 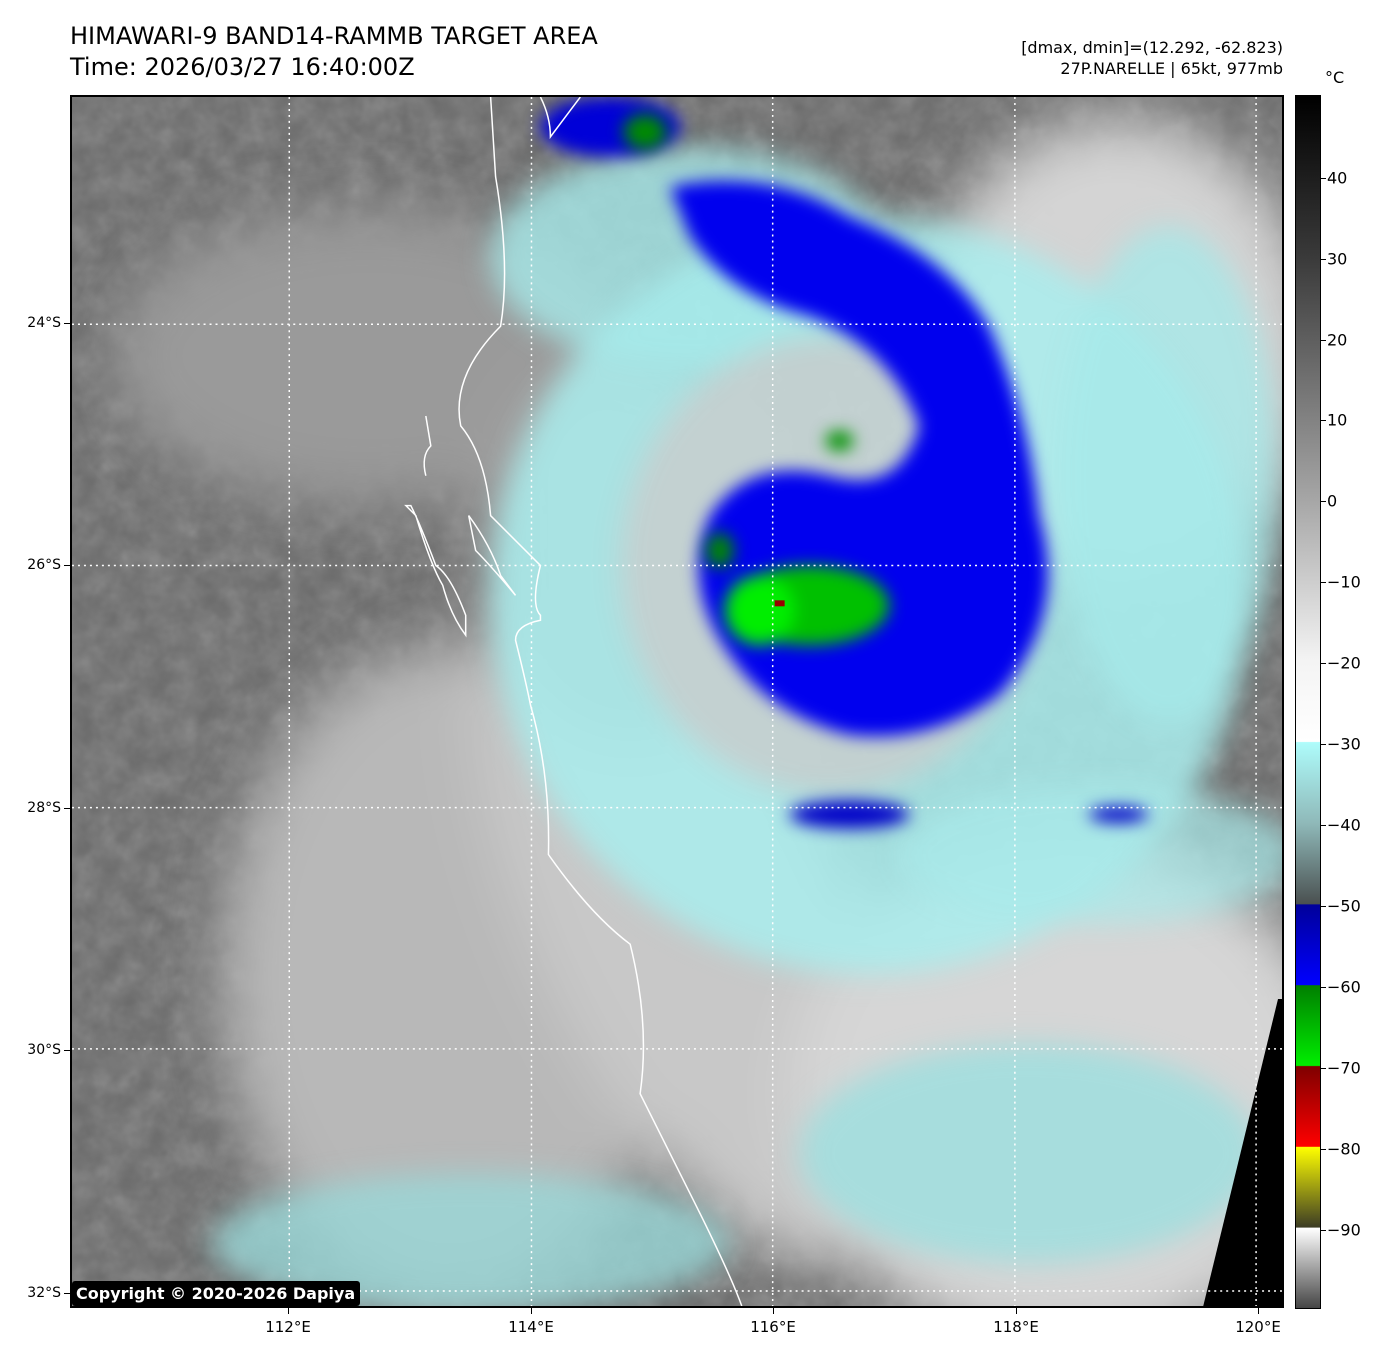 I want to click on colorbar-label: −30, so click(x=1344, y=744).